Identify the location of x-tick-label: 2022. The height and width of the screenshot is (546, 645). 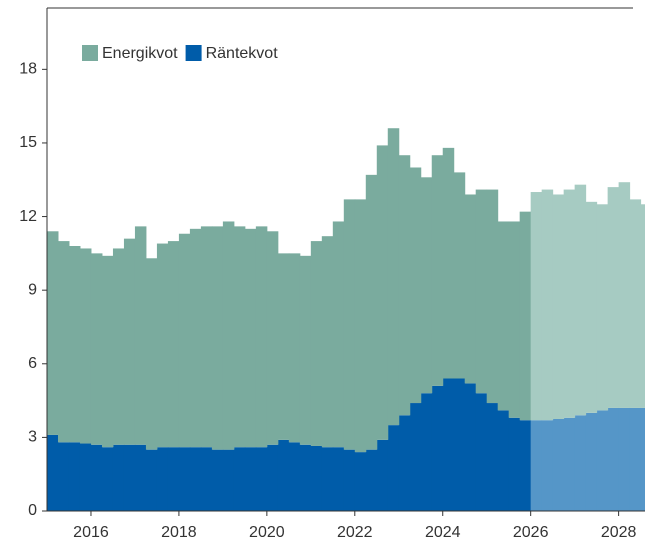
(355, 532).